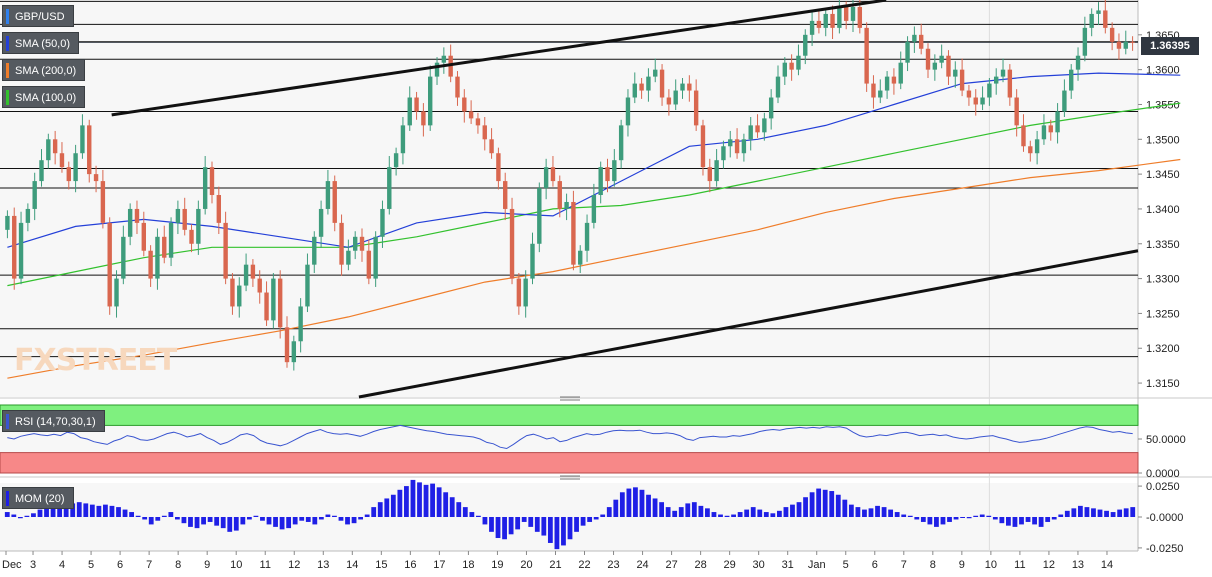 Image resolution: width=1212 pixels, height=577 pixels. What do you see at coordinates (35, 360) in the screenshot?
I see `watermark-fx: FX` at bounding box center [35, 360].